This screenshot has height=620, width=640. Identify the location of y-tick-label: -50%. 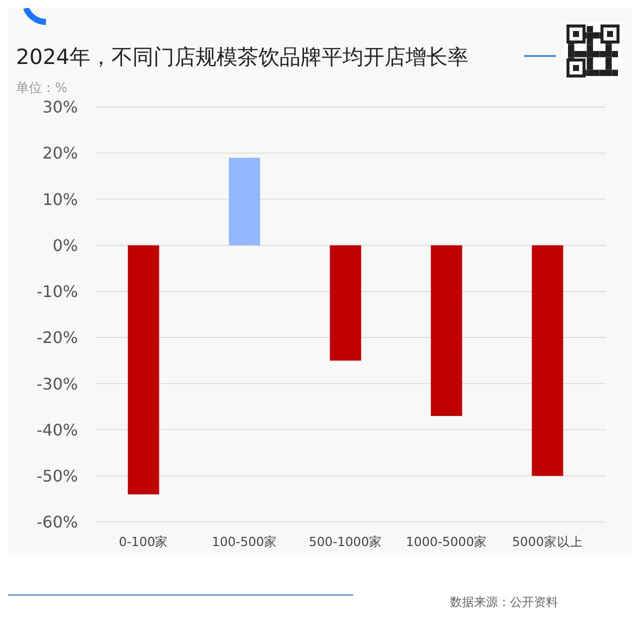
(57, 476).